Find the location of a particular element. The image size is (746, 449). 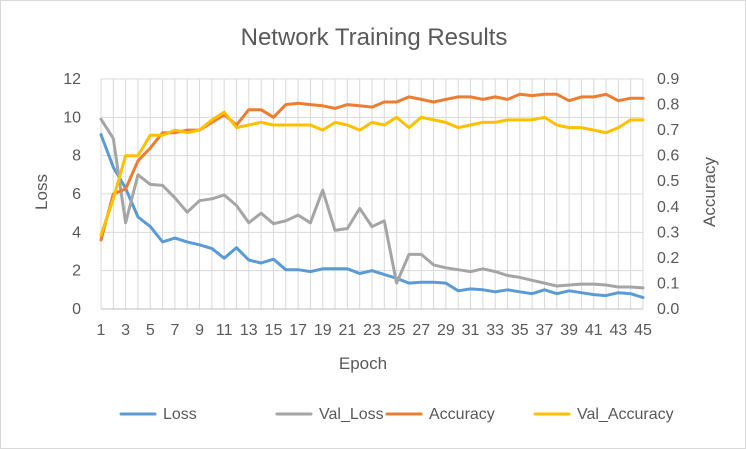

x-tick-label: 15 is located at coordinates (274, 330).